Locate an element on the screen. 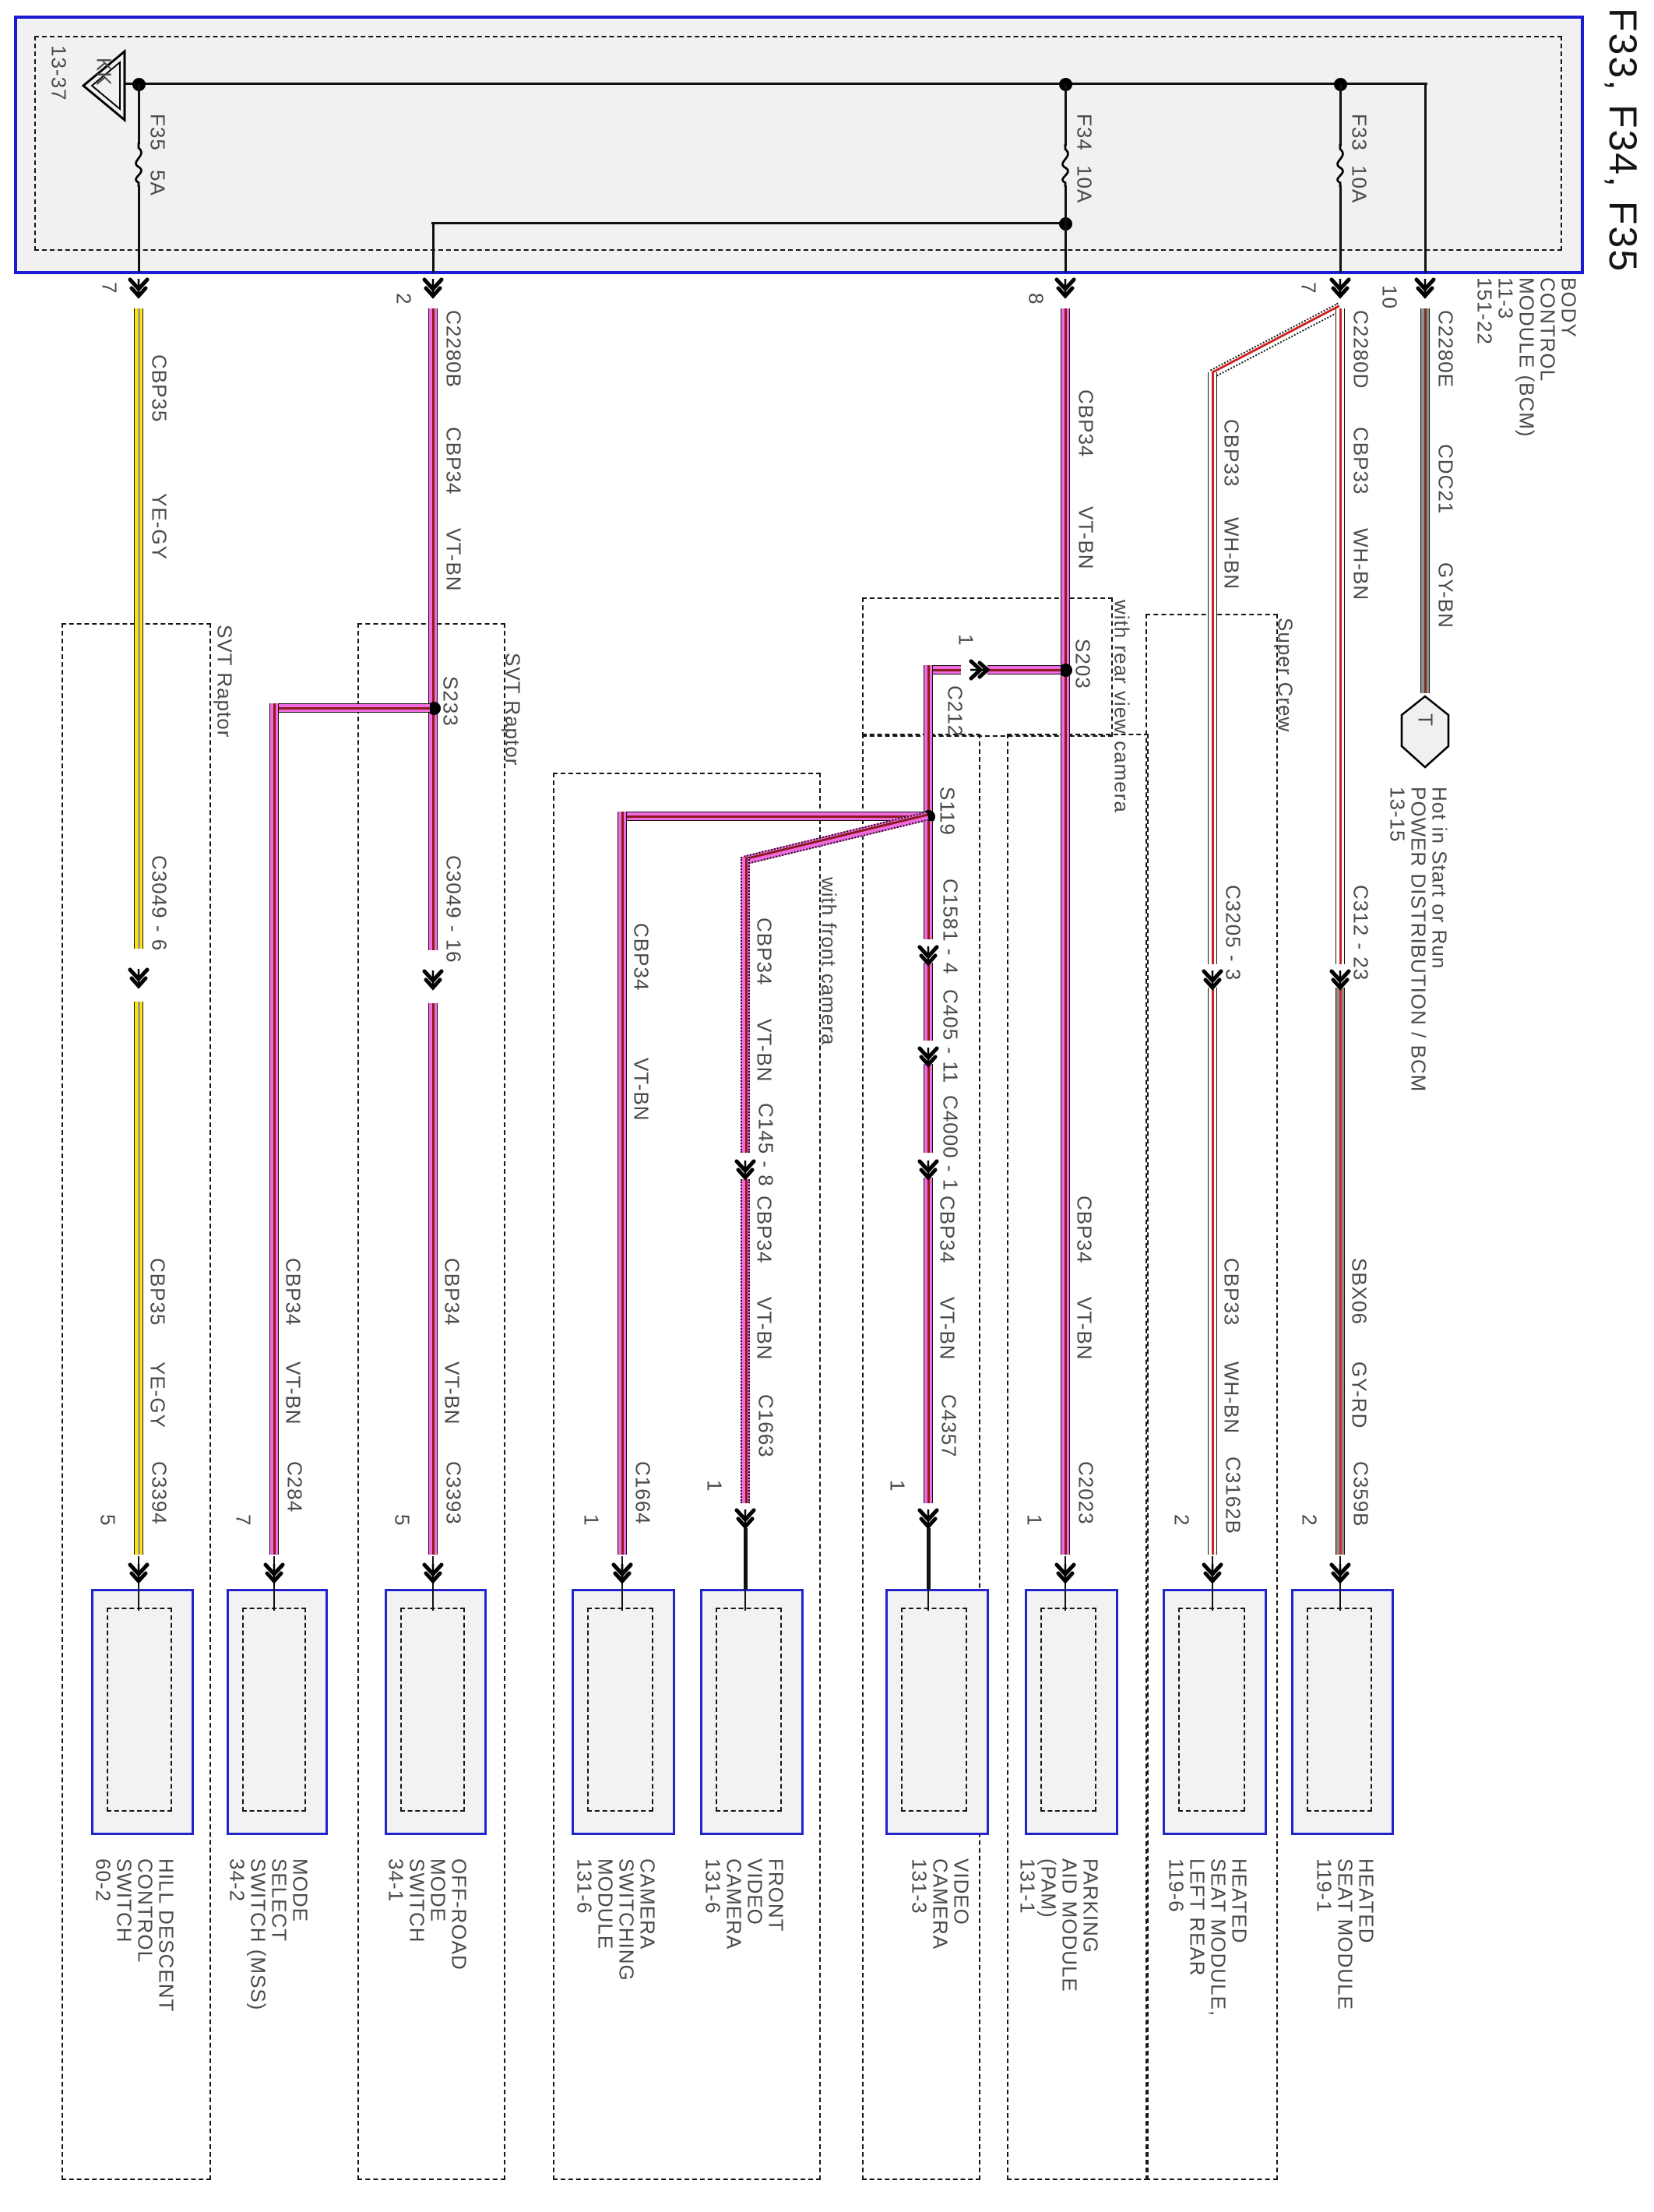 Image resolution: width=1654 pixels, height=2212 pixels. option-box-rear-camera-run is located at coordinates (921, 1457).